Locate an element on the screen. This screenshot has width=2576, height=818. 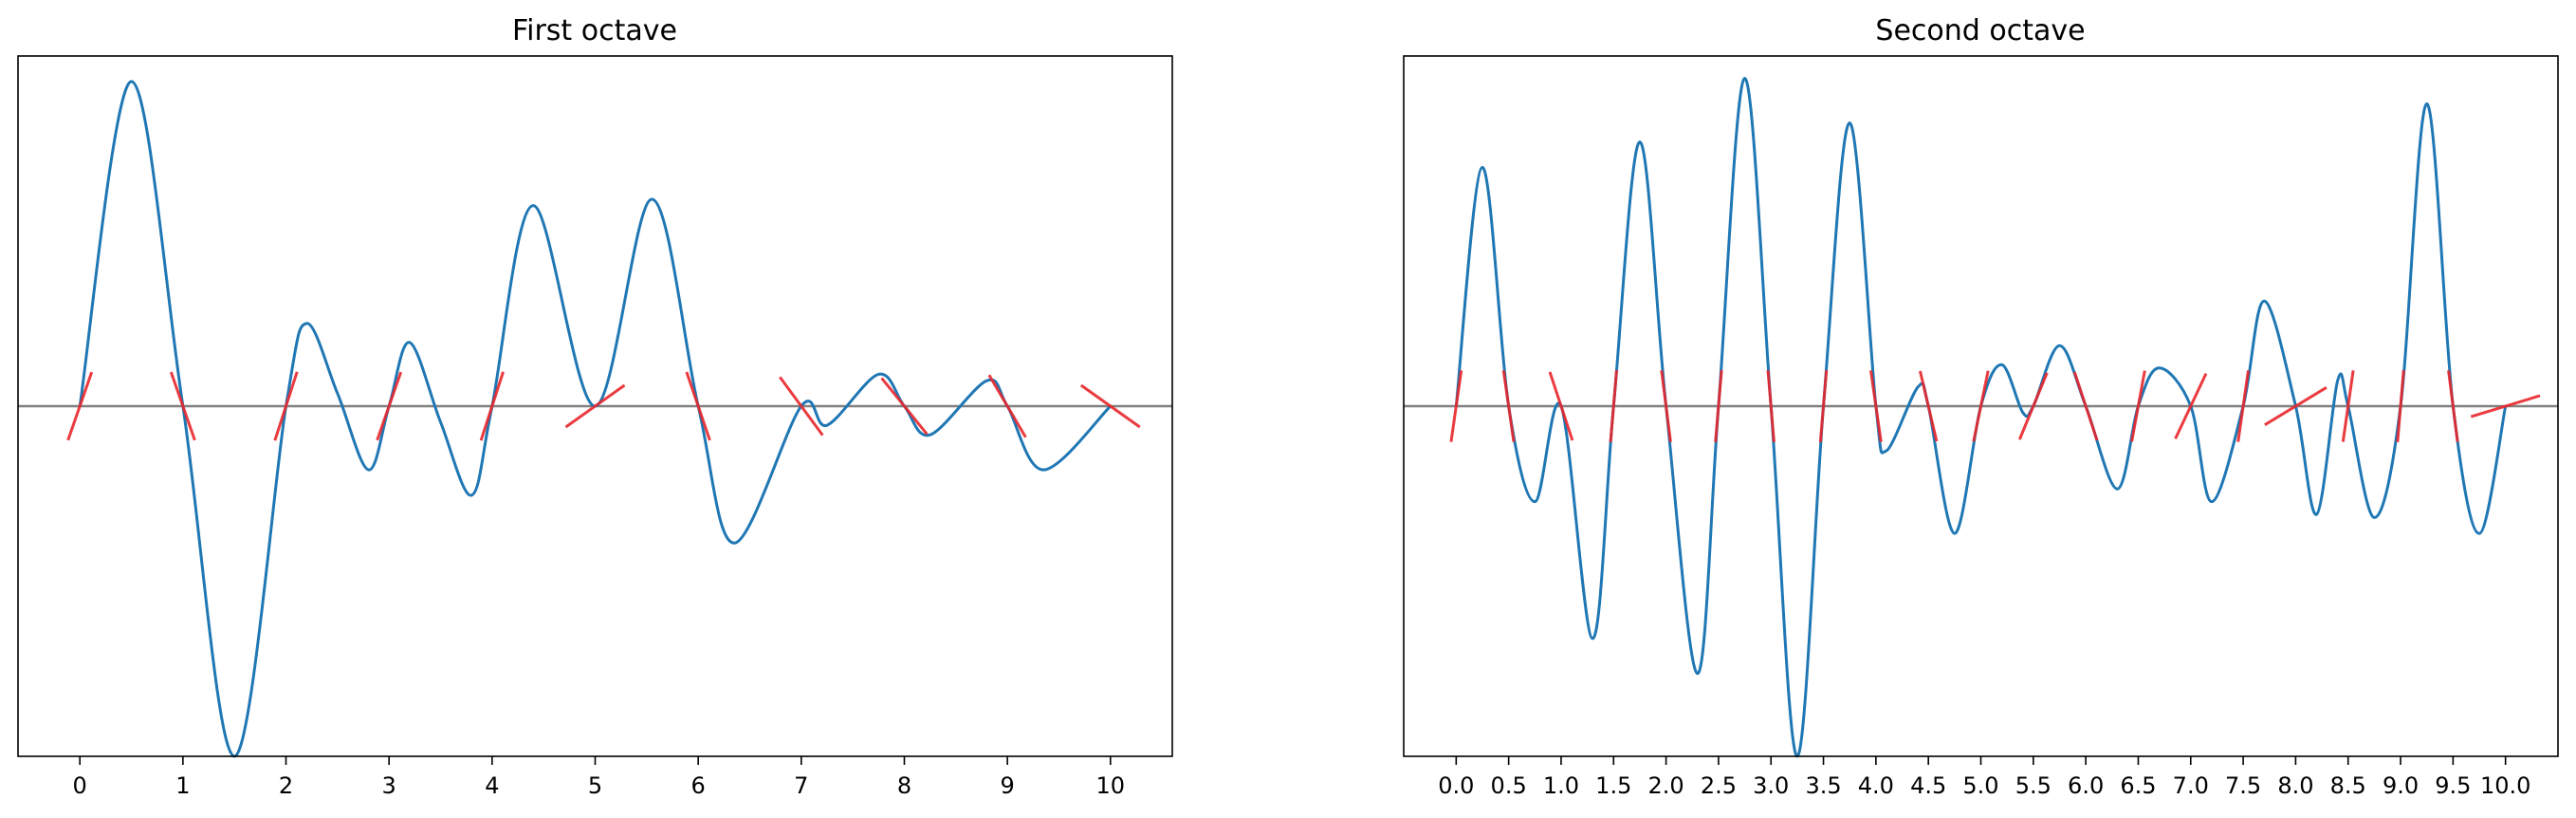
x-tick-label: 0.0 is located at coordinates (1456, 785).